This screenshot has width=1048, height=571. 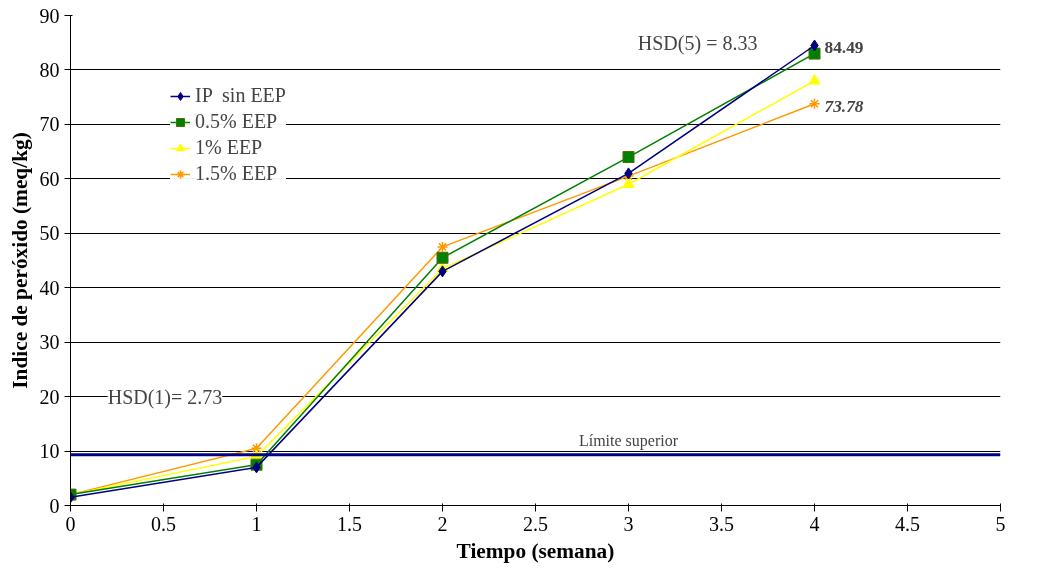 What do you see at coordinates (349, 523) in the screenshot?
I see `x-tick-label: 1.5` at bounding box center [349, 523].